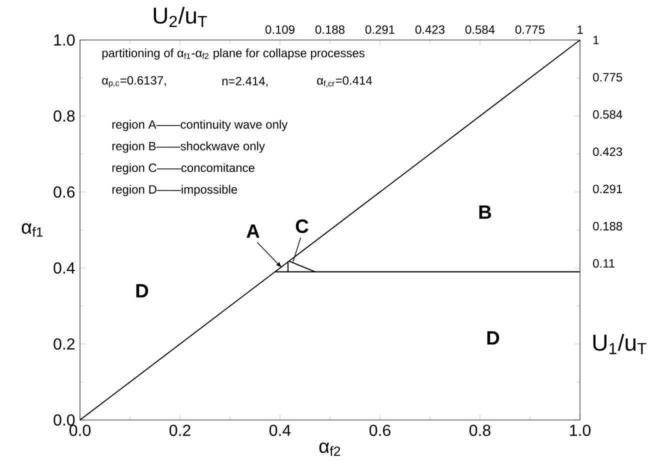 The image size is (668, 475). Describe the element at coordinates (329, 449) in the screenshot. I see `x-axis-title: α$_{f2}$` at that location.